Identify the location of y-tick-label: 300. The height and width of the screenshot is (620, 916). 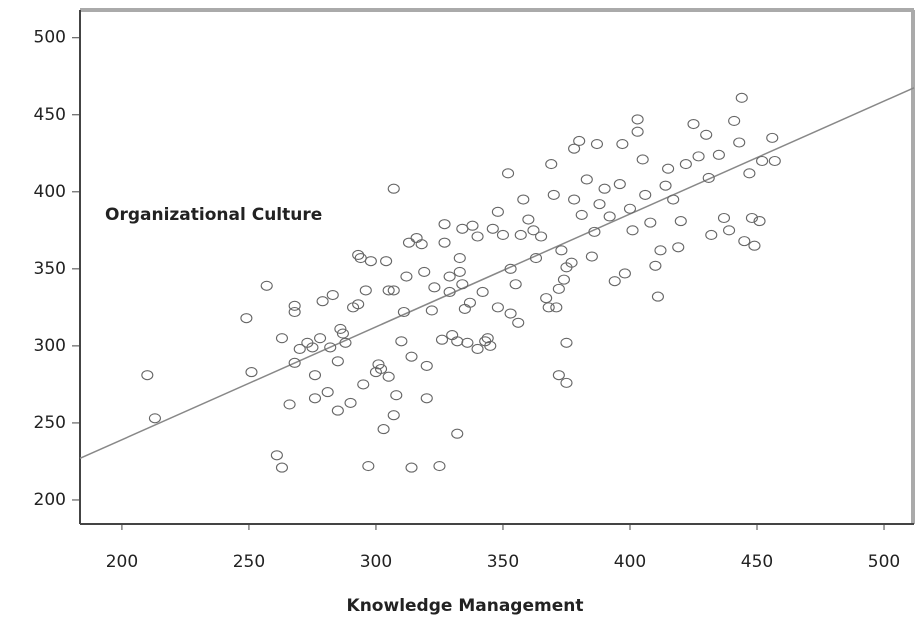
(50, 346).